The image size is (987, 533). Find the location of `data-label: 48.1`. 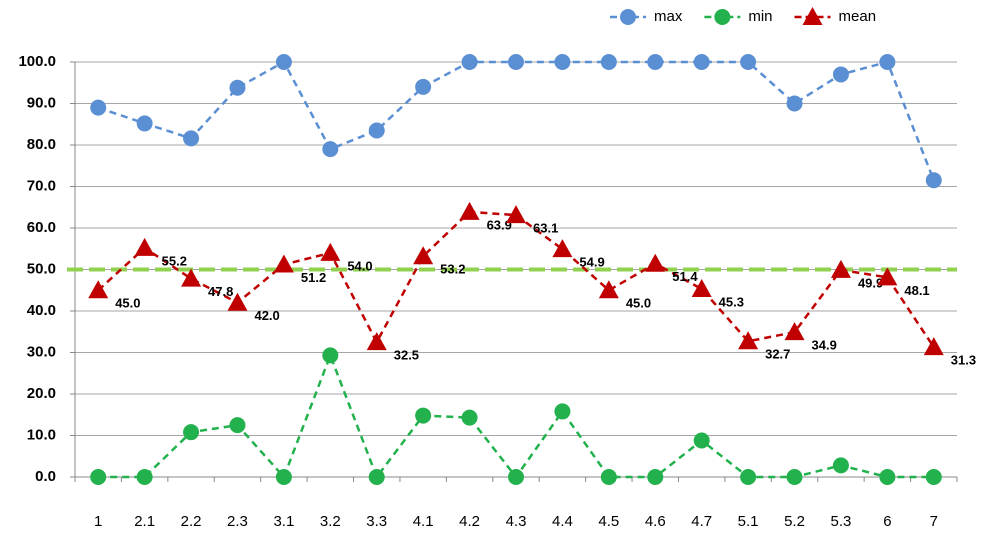

data-label: 48.1 is located at coordinates (916, 290).